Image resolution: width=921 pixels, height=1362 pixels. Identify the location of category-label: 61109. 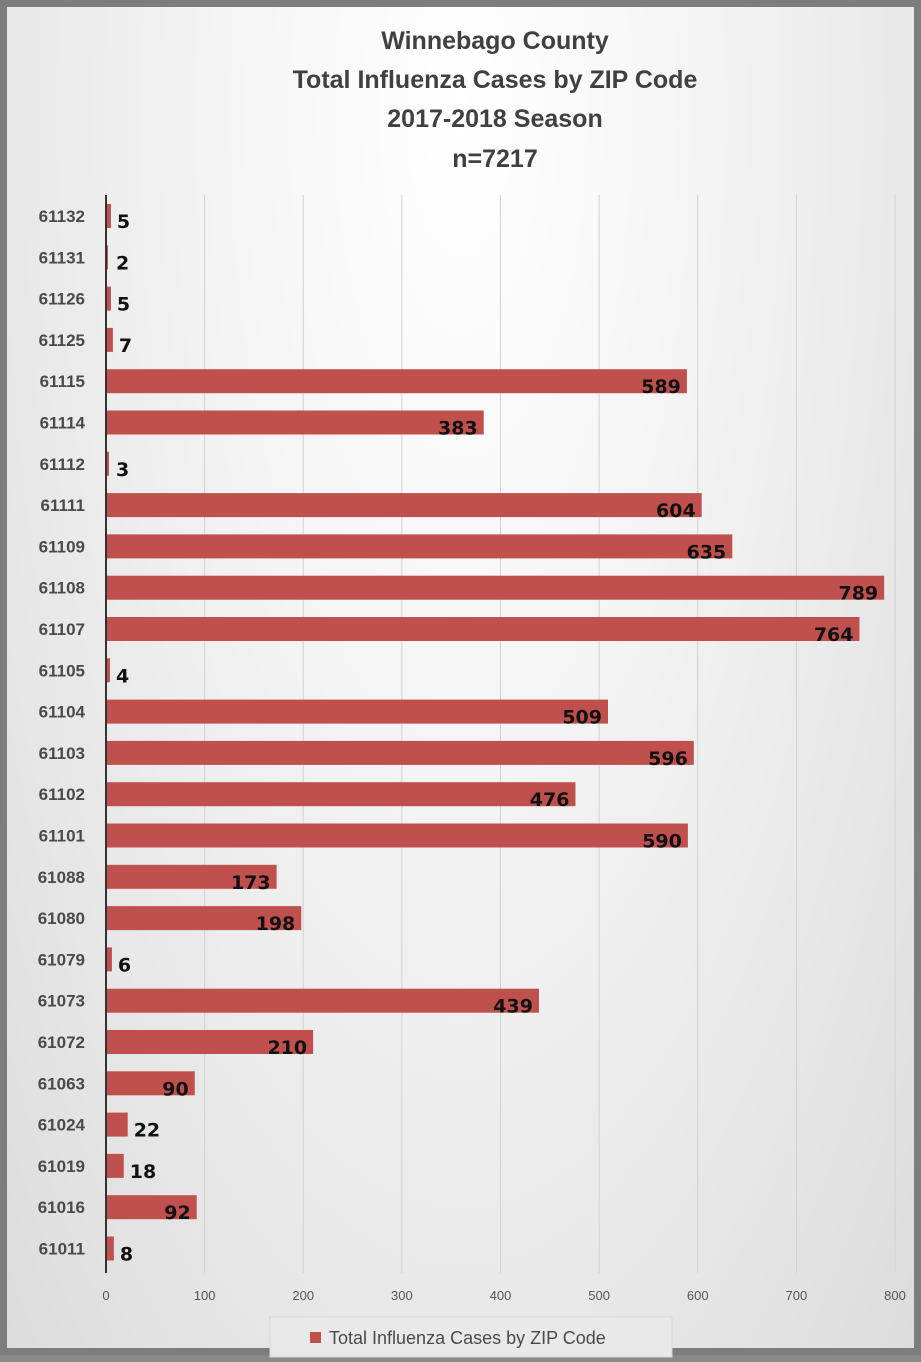
(62, 546).